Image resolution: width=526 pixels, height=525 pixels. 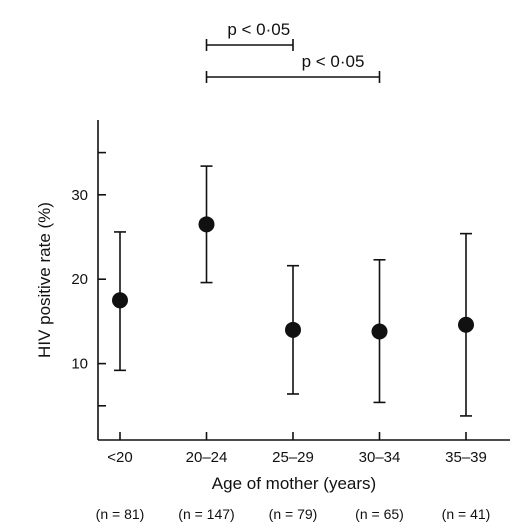 What do you see at coordinates (380, 457) in the screenshot?
I see `x-tick-label: 30–34` at bounding box center [380, 457].